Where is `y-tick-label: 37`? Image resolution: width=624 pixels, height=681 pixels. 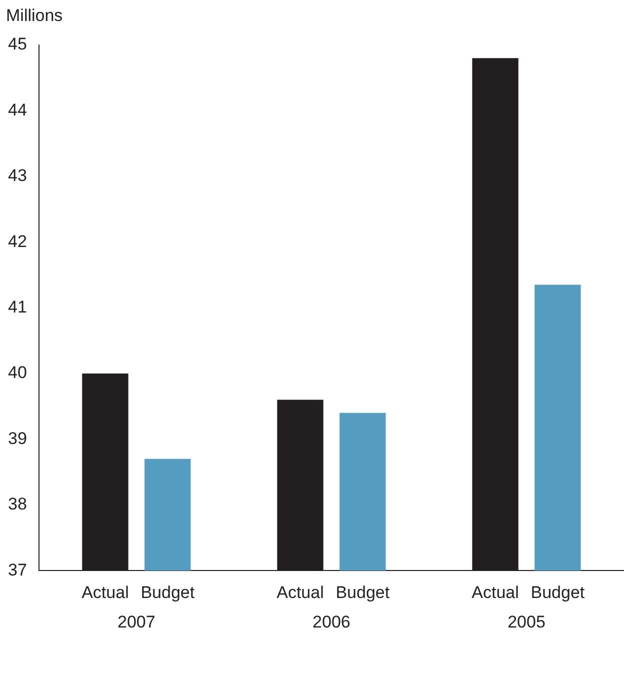 y-tick-label: 37 is located at coordinates (17, 570).